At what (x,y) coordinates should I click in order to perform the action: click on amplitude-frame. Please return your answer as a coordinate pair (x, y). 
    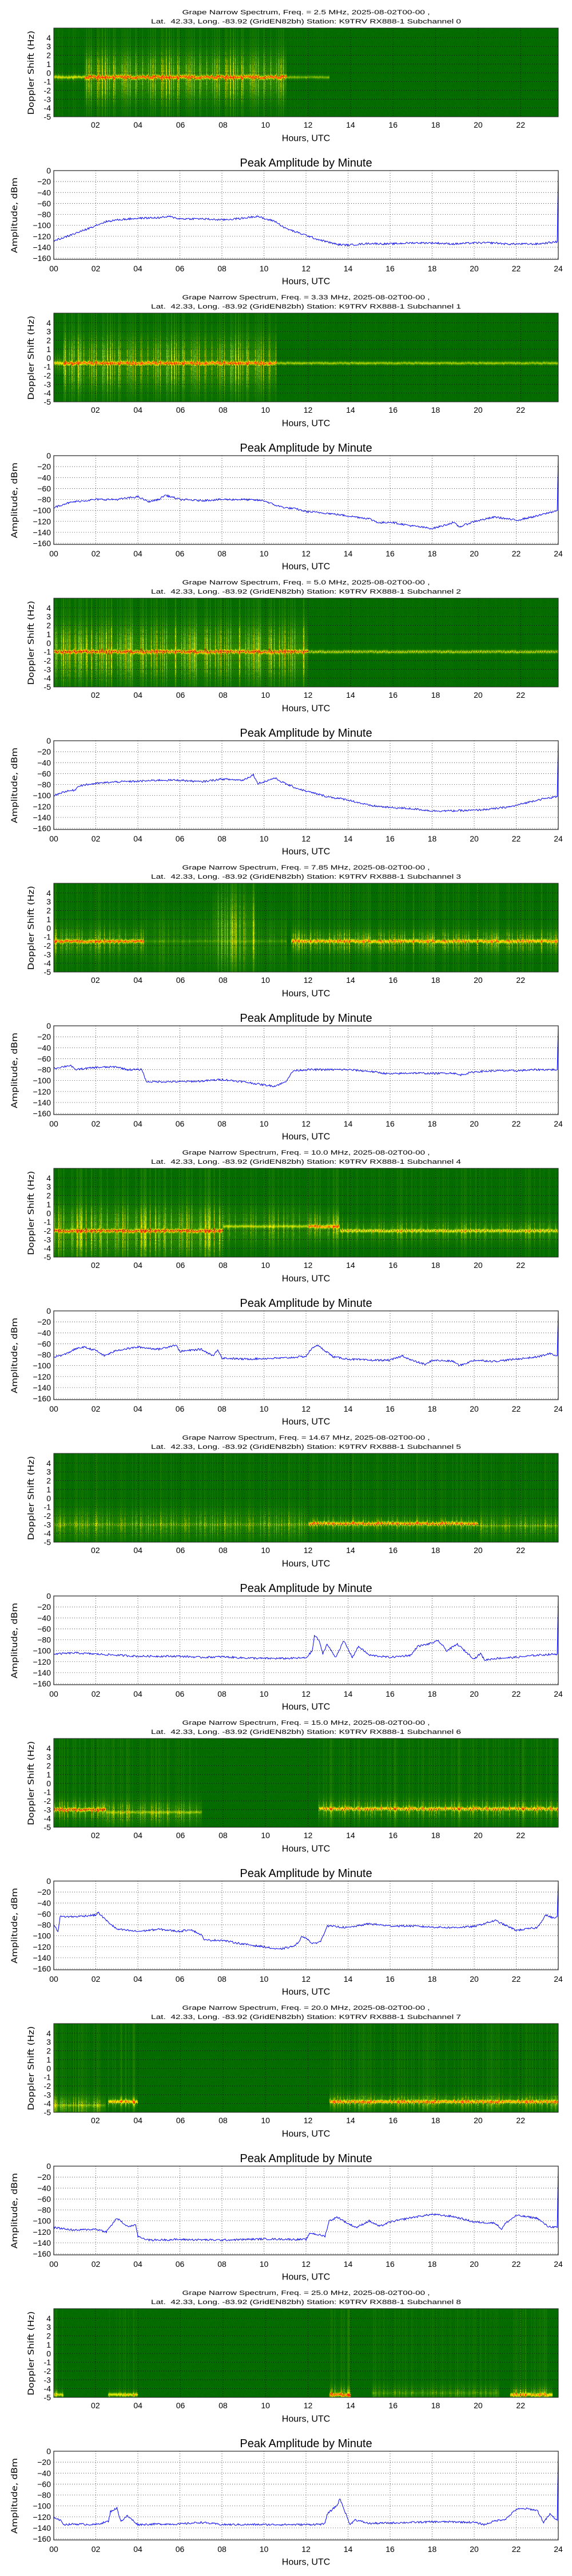
    Looking at the image, I should click on (306, 2496).